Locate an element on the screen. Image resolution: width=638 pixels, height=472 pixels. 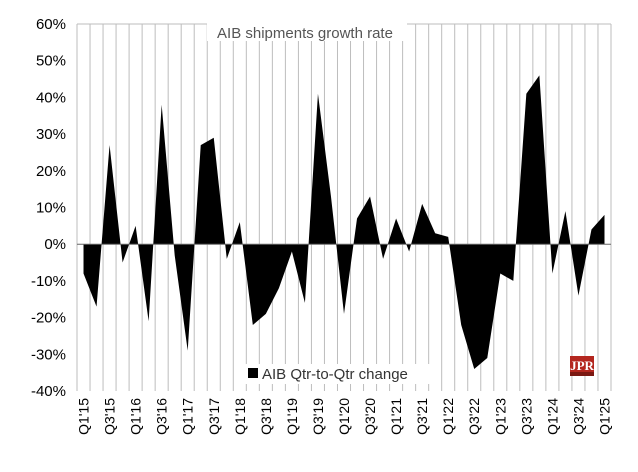
x-tick-label: Q3'18 is located at coordinates (266, 416).